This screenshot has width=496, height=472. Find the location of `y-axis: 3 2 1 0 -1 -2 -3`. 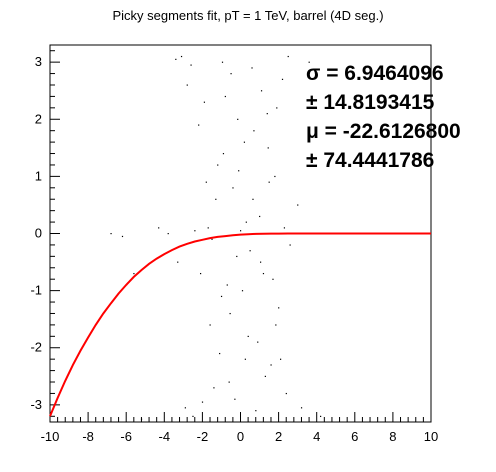

y-axis: 3 2 1 0 -1 -2 -3 is located at coordinates (45, 233).